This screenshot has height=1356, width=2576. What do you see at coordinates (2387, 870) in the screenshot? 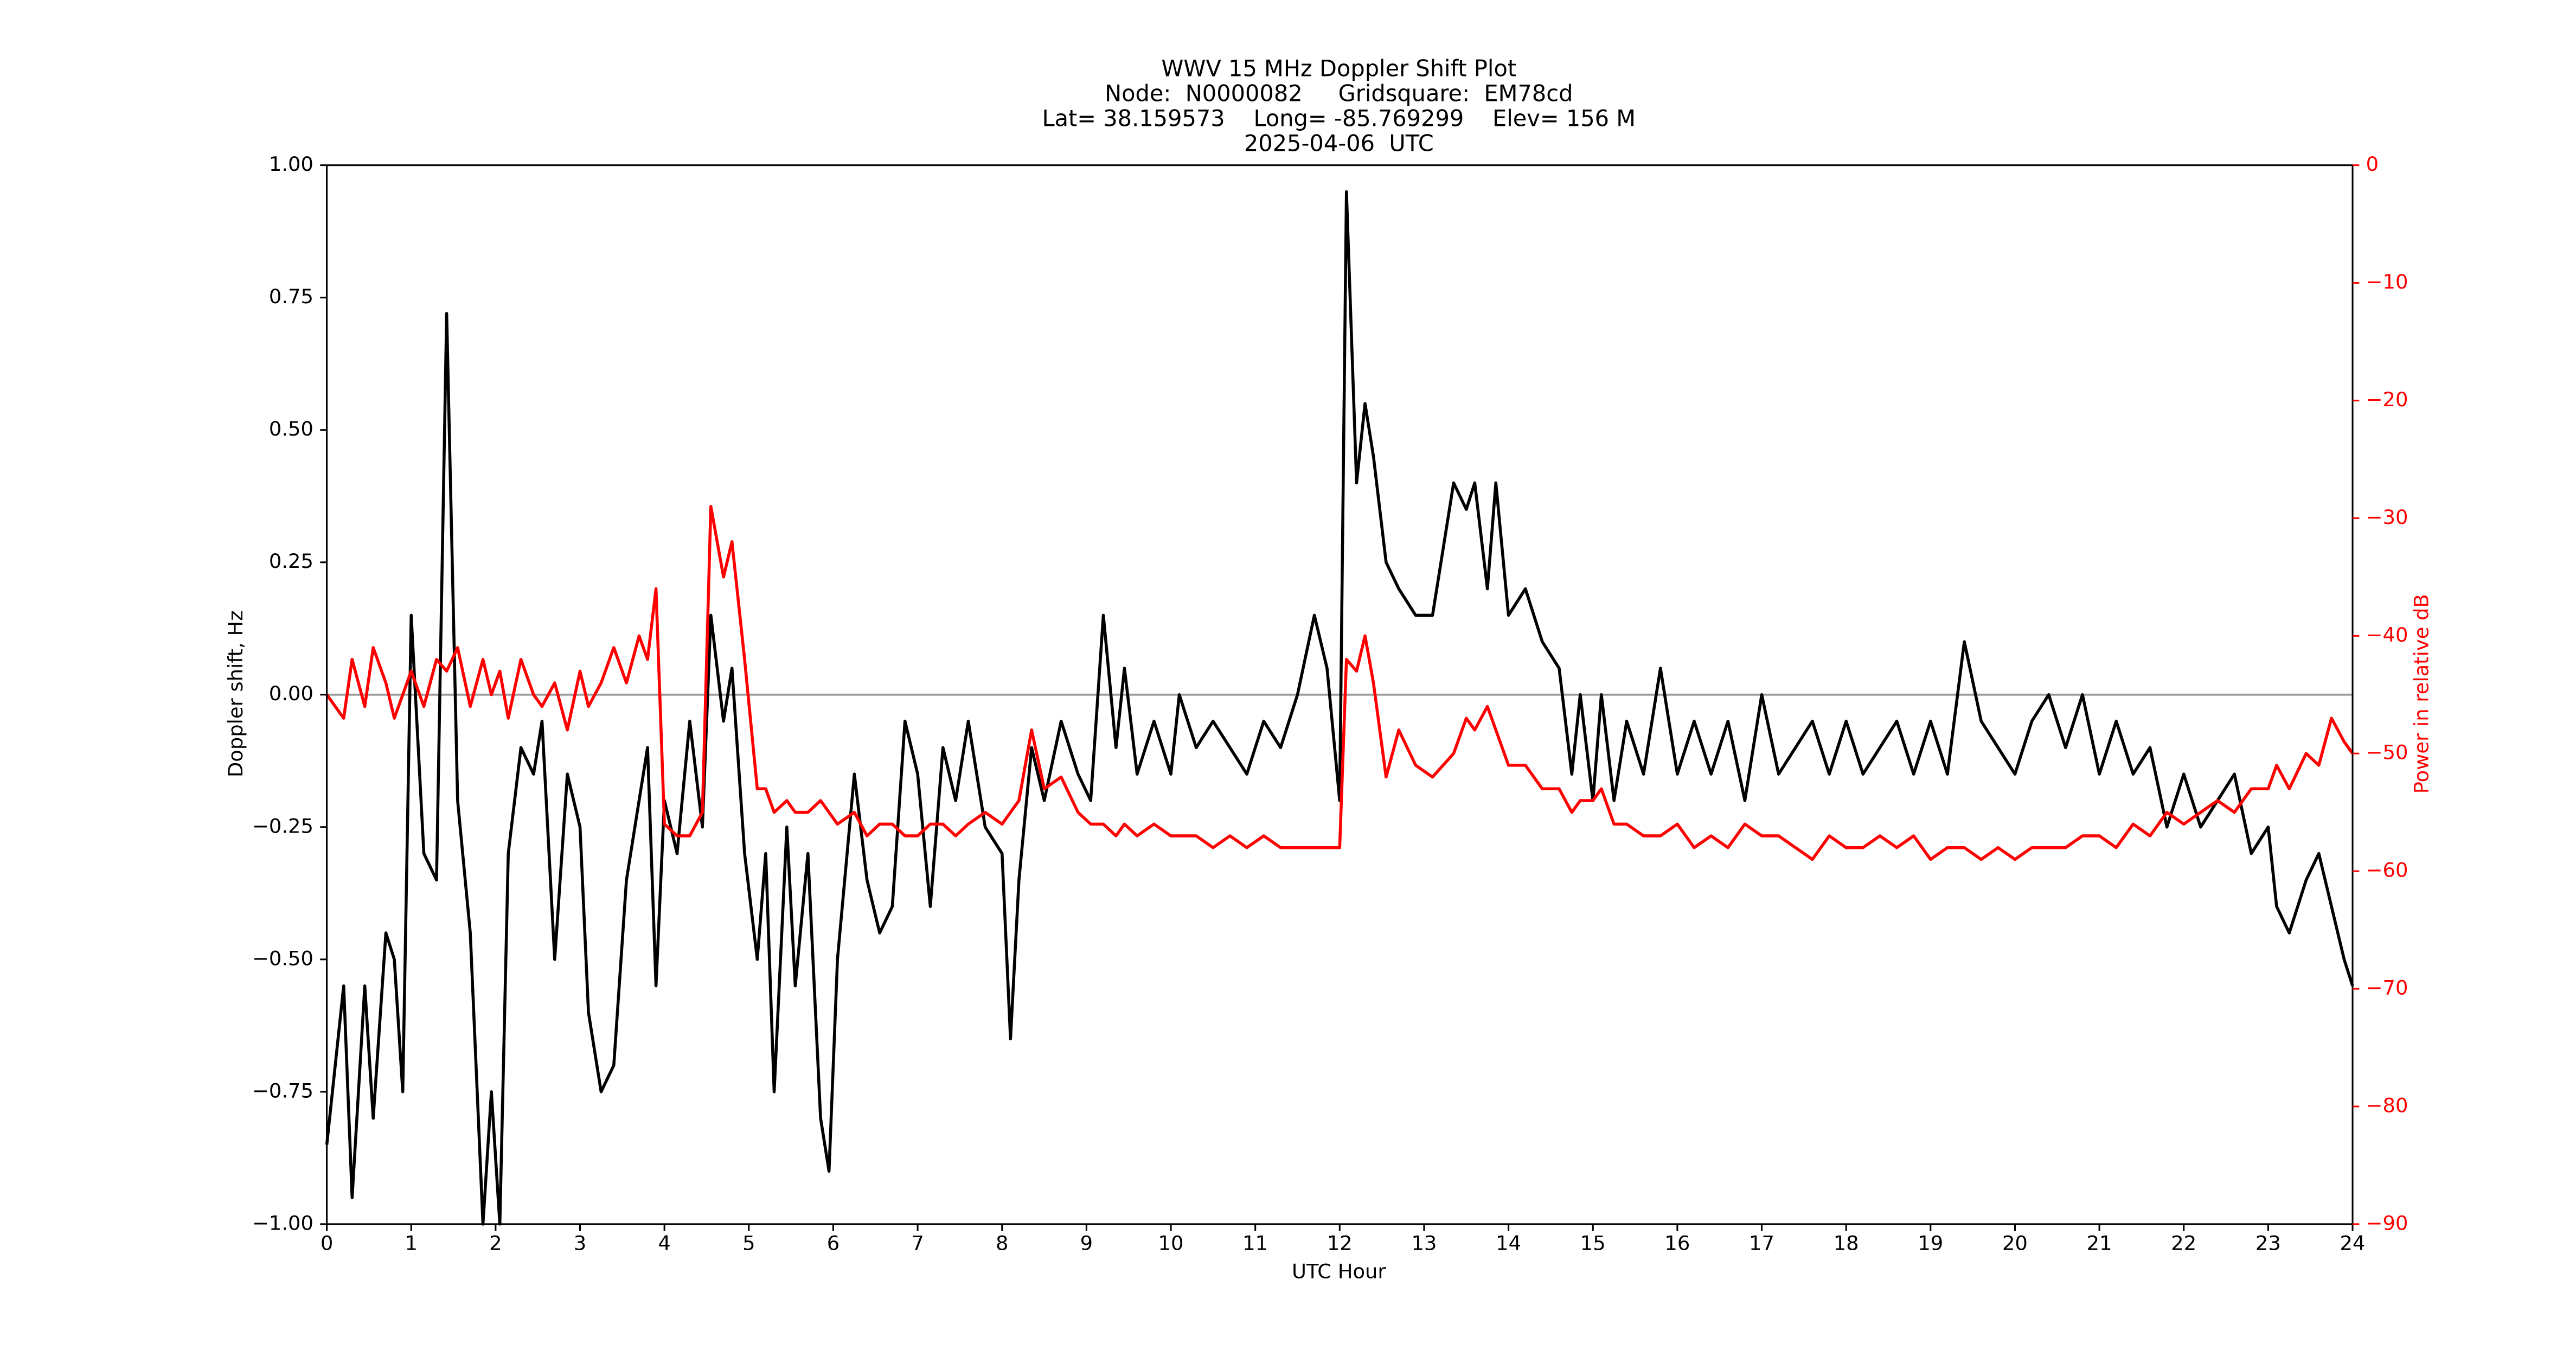
I see `y2-tick-label: −60` at bounding box center [2387, 870].